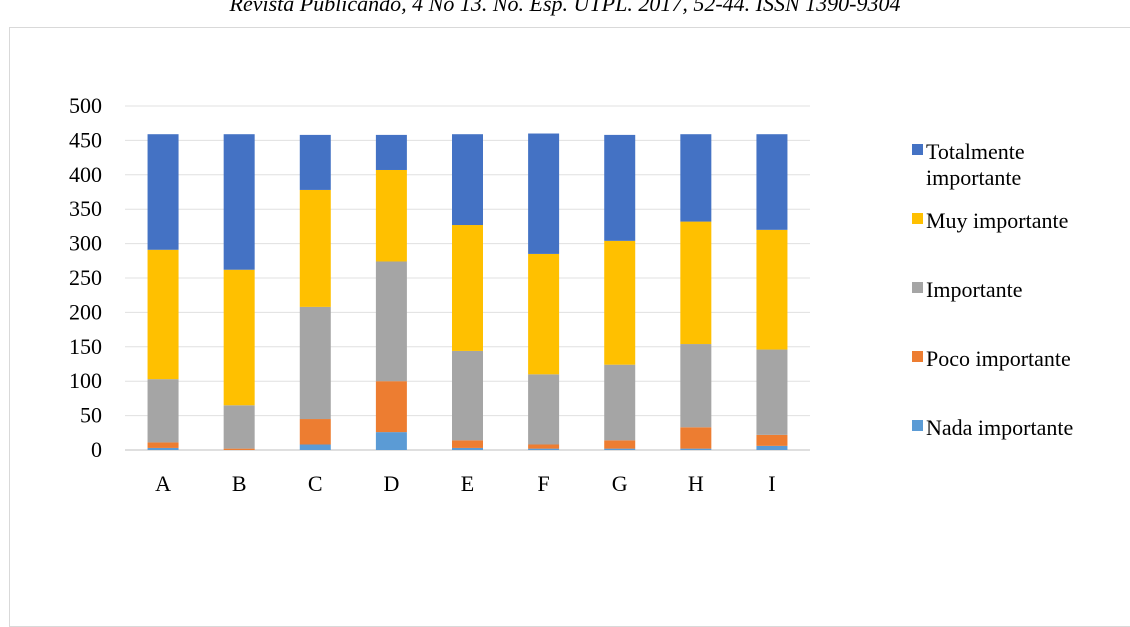  I want to click on y-axis: 0 50 100 150 200 250 300 350 400 450 500, so click(85, 277).